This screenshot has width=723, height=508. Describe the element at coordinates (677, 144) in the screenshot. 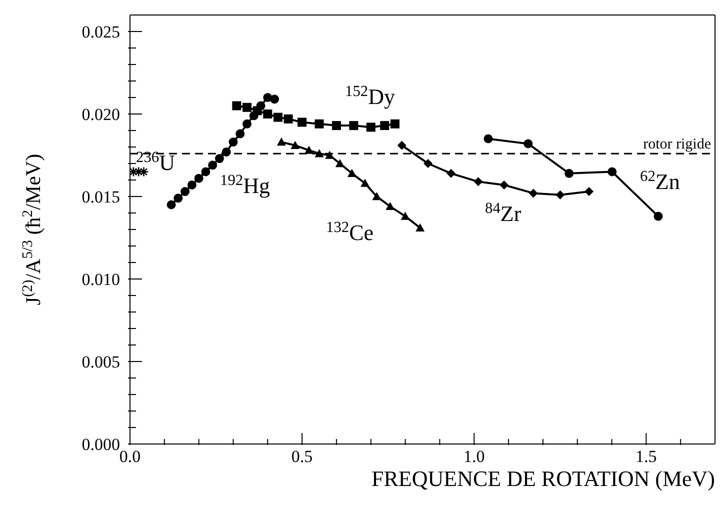

I see `ref-line-label: rotor rigide` at that location.